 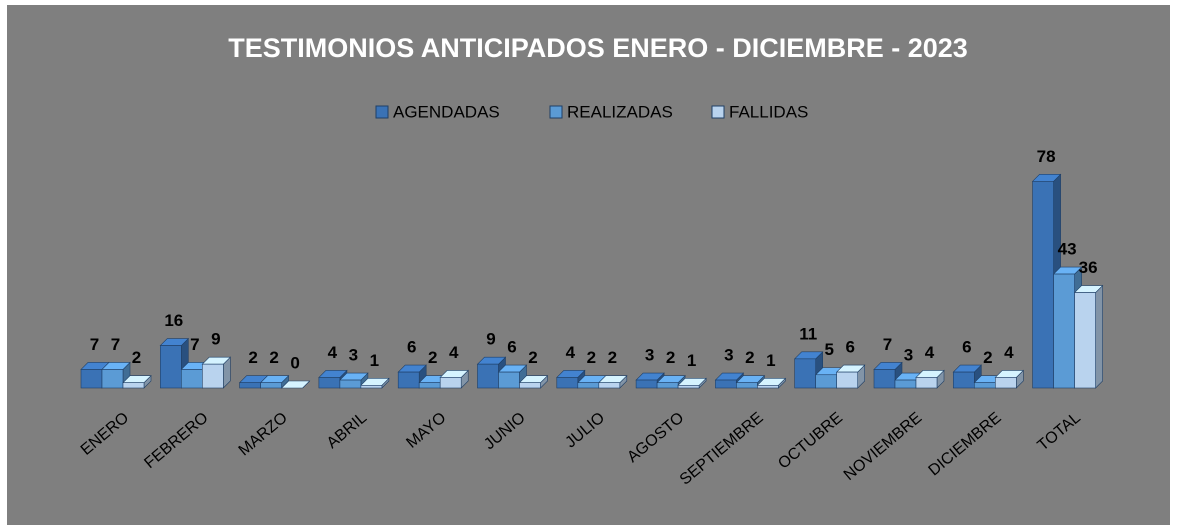 What do you see at coordinates (446, 111) in the screenshot?
I see `legend-label: AGENDADAS` at bounding box center [446, 111].